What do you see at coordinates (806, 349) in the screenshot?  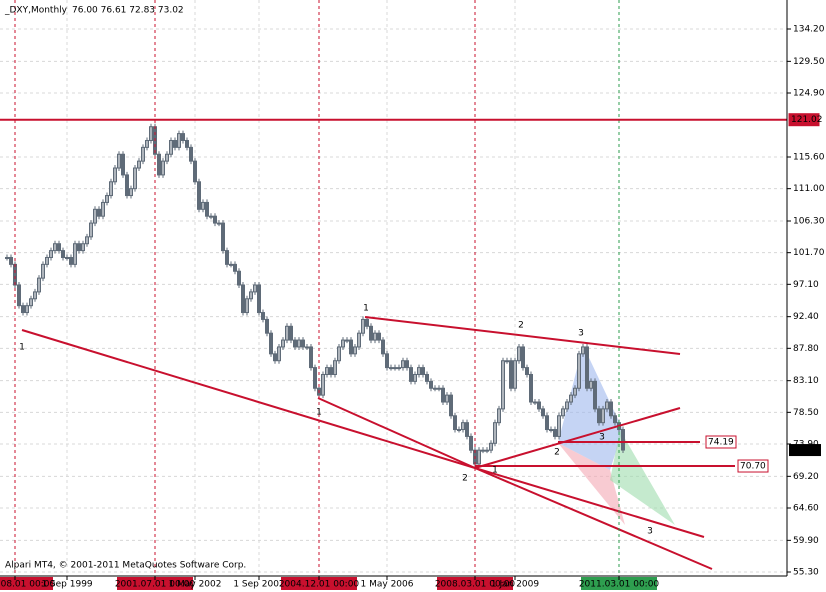 I see `y-tick-label: 87.80` at bounding box center [806, 349].